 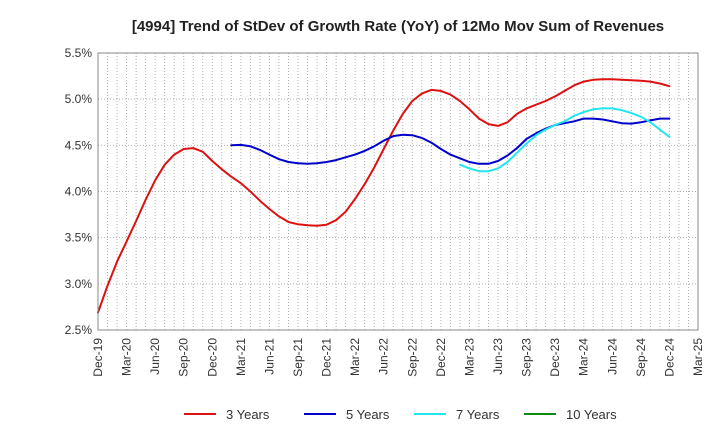 I want to click on x-tick-label: Sep-24, so click(x=641, y=357).